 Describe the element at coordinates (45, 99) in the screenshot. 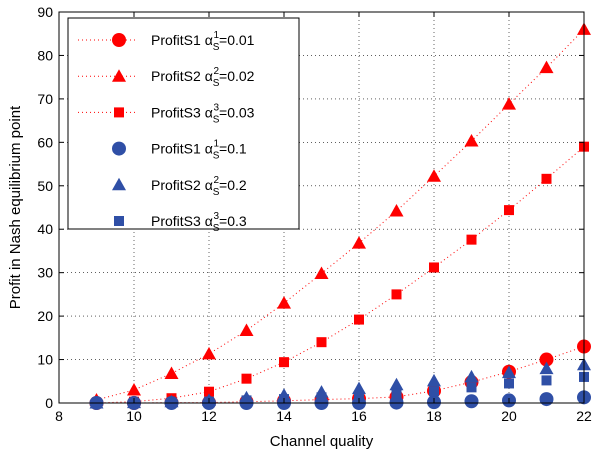

I see `y-tick-label: 70` at that location.